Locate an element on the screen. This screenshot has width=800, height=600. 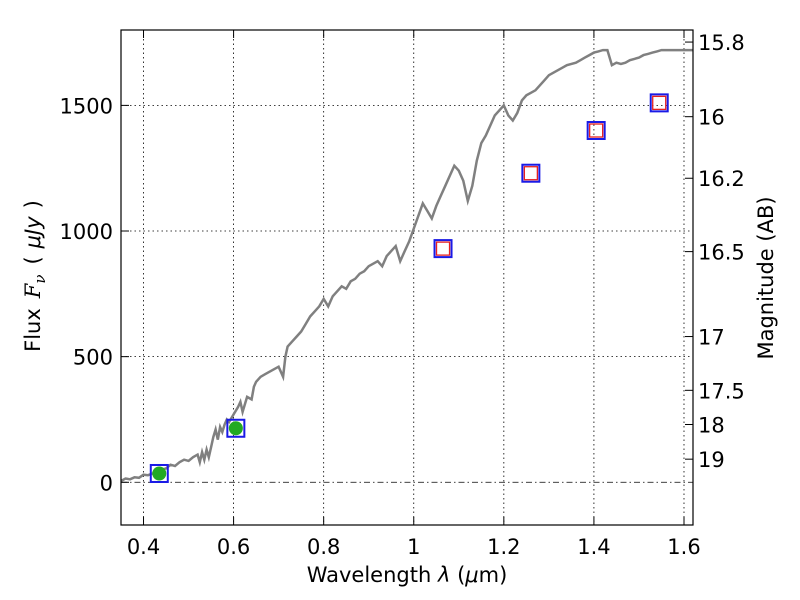
y-tick-label: 1500 is located at coordinates (86, 106).